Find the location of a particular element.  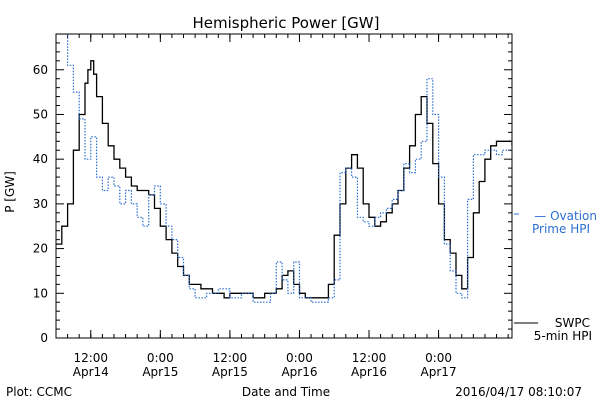

y-tick-label: 60 is located at coordinates (40, 70).